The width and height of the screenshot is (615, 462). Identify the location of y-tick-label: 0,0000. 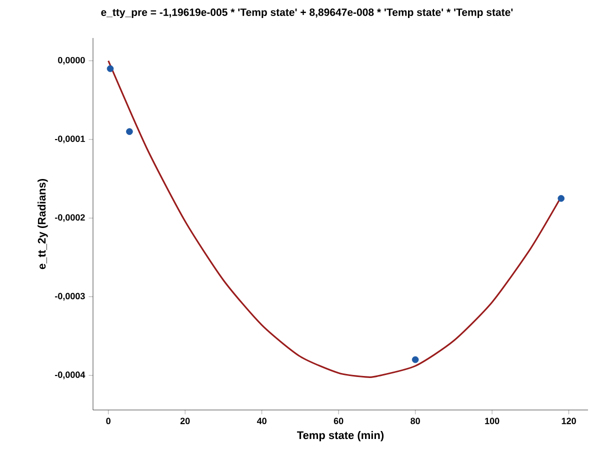
(71, 60).